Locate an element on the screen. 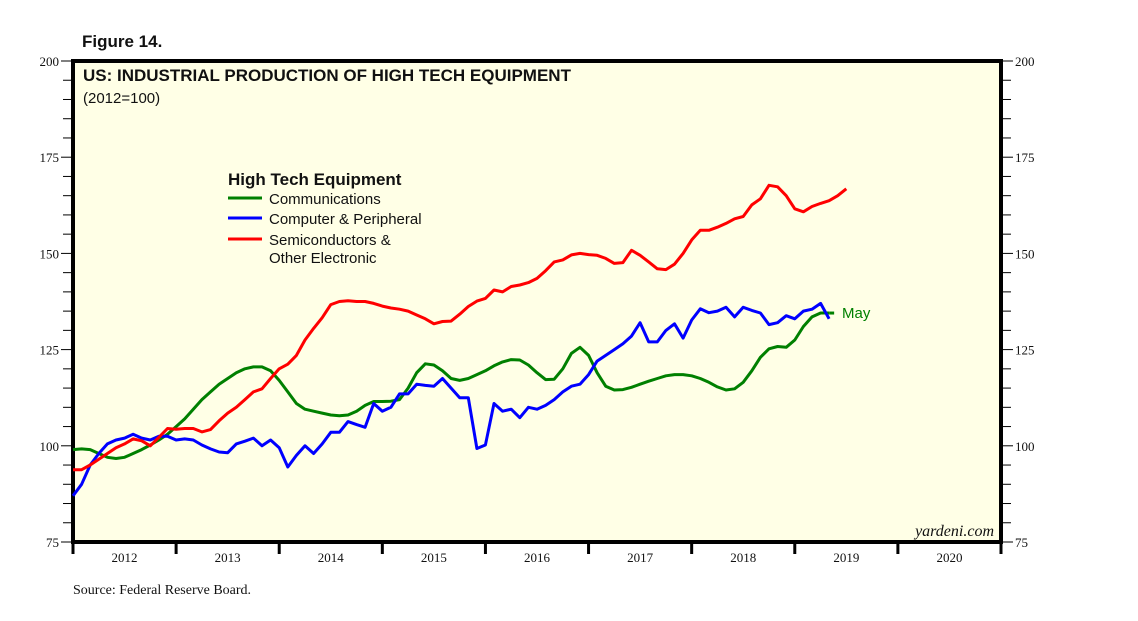 This screenshot has width=1138, height=621. legend-label-2: Semiconductors & Other Electronic is located at coordinates (330, 249).